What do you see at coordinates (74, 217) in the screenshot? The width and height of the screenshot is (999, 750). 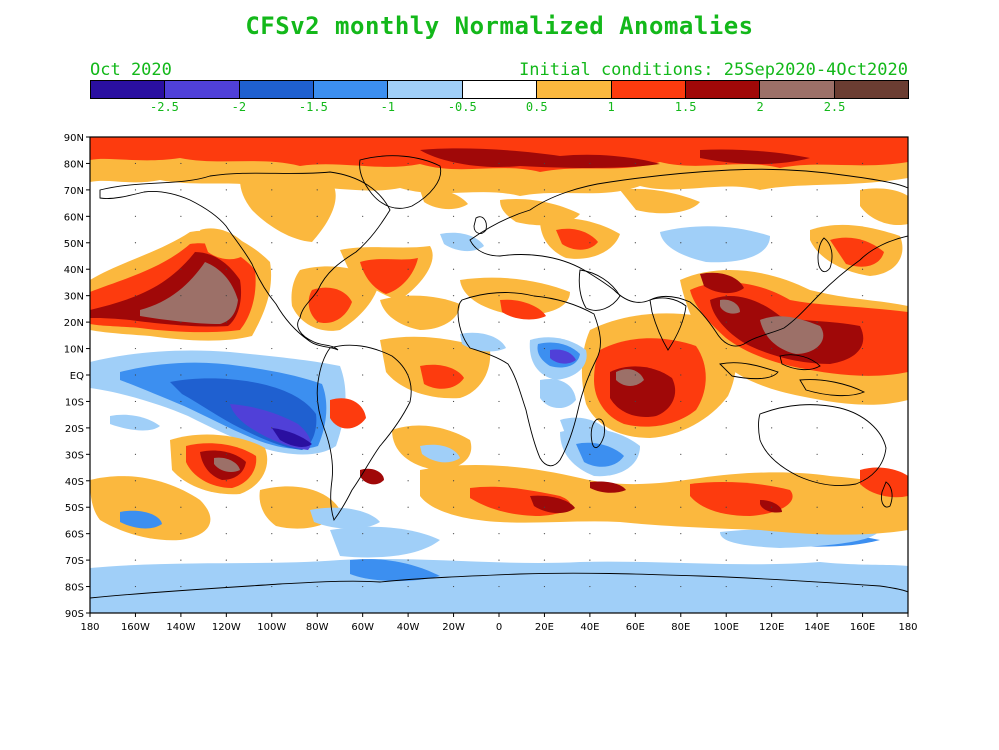 I see `lat-label: 60N` at bounding box center [74, 217].